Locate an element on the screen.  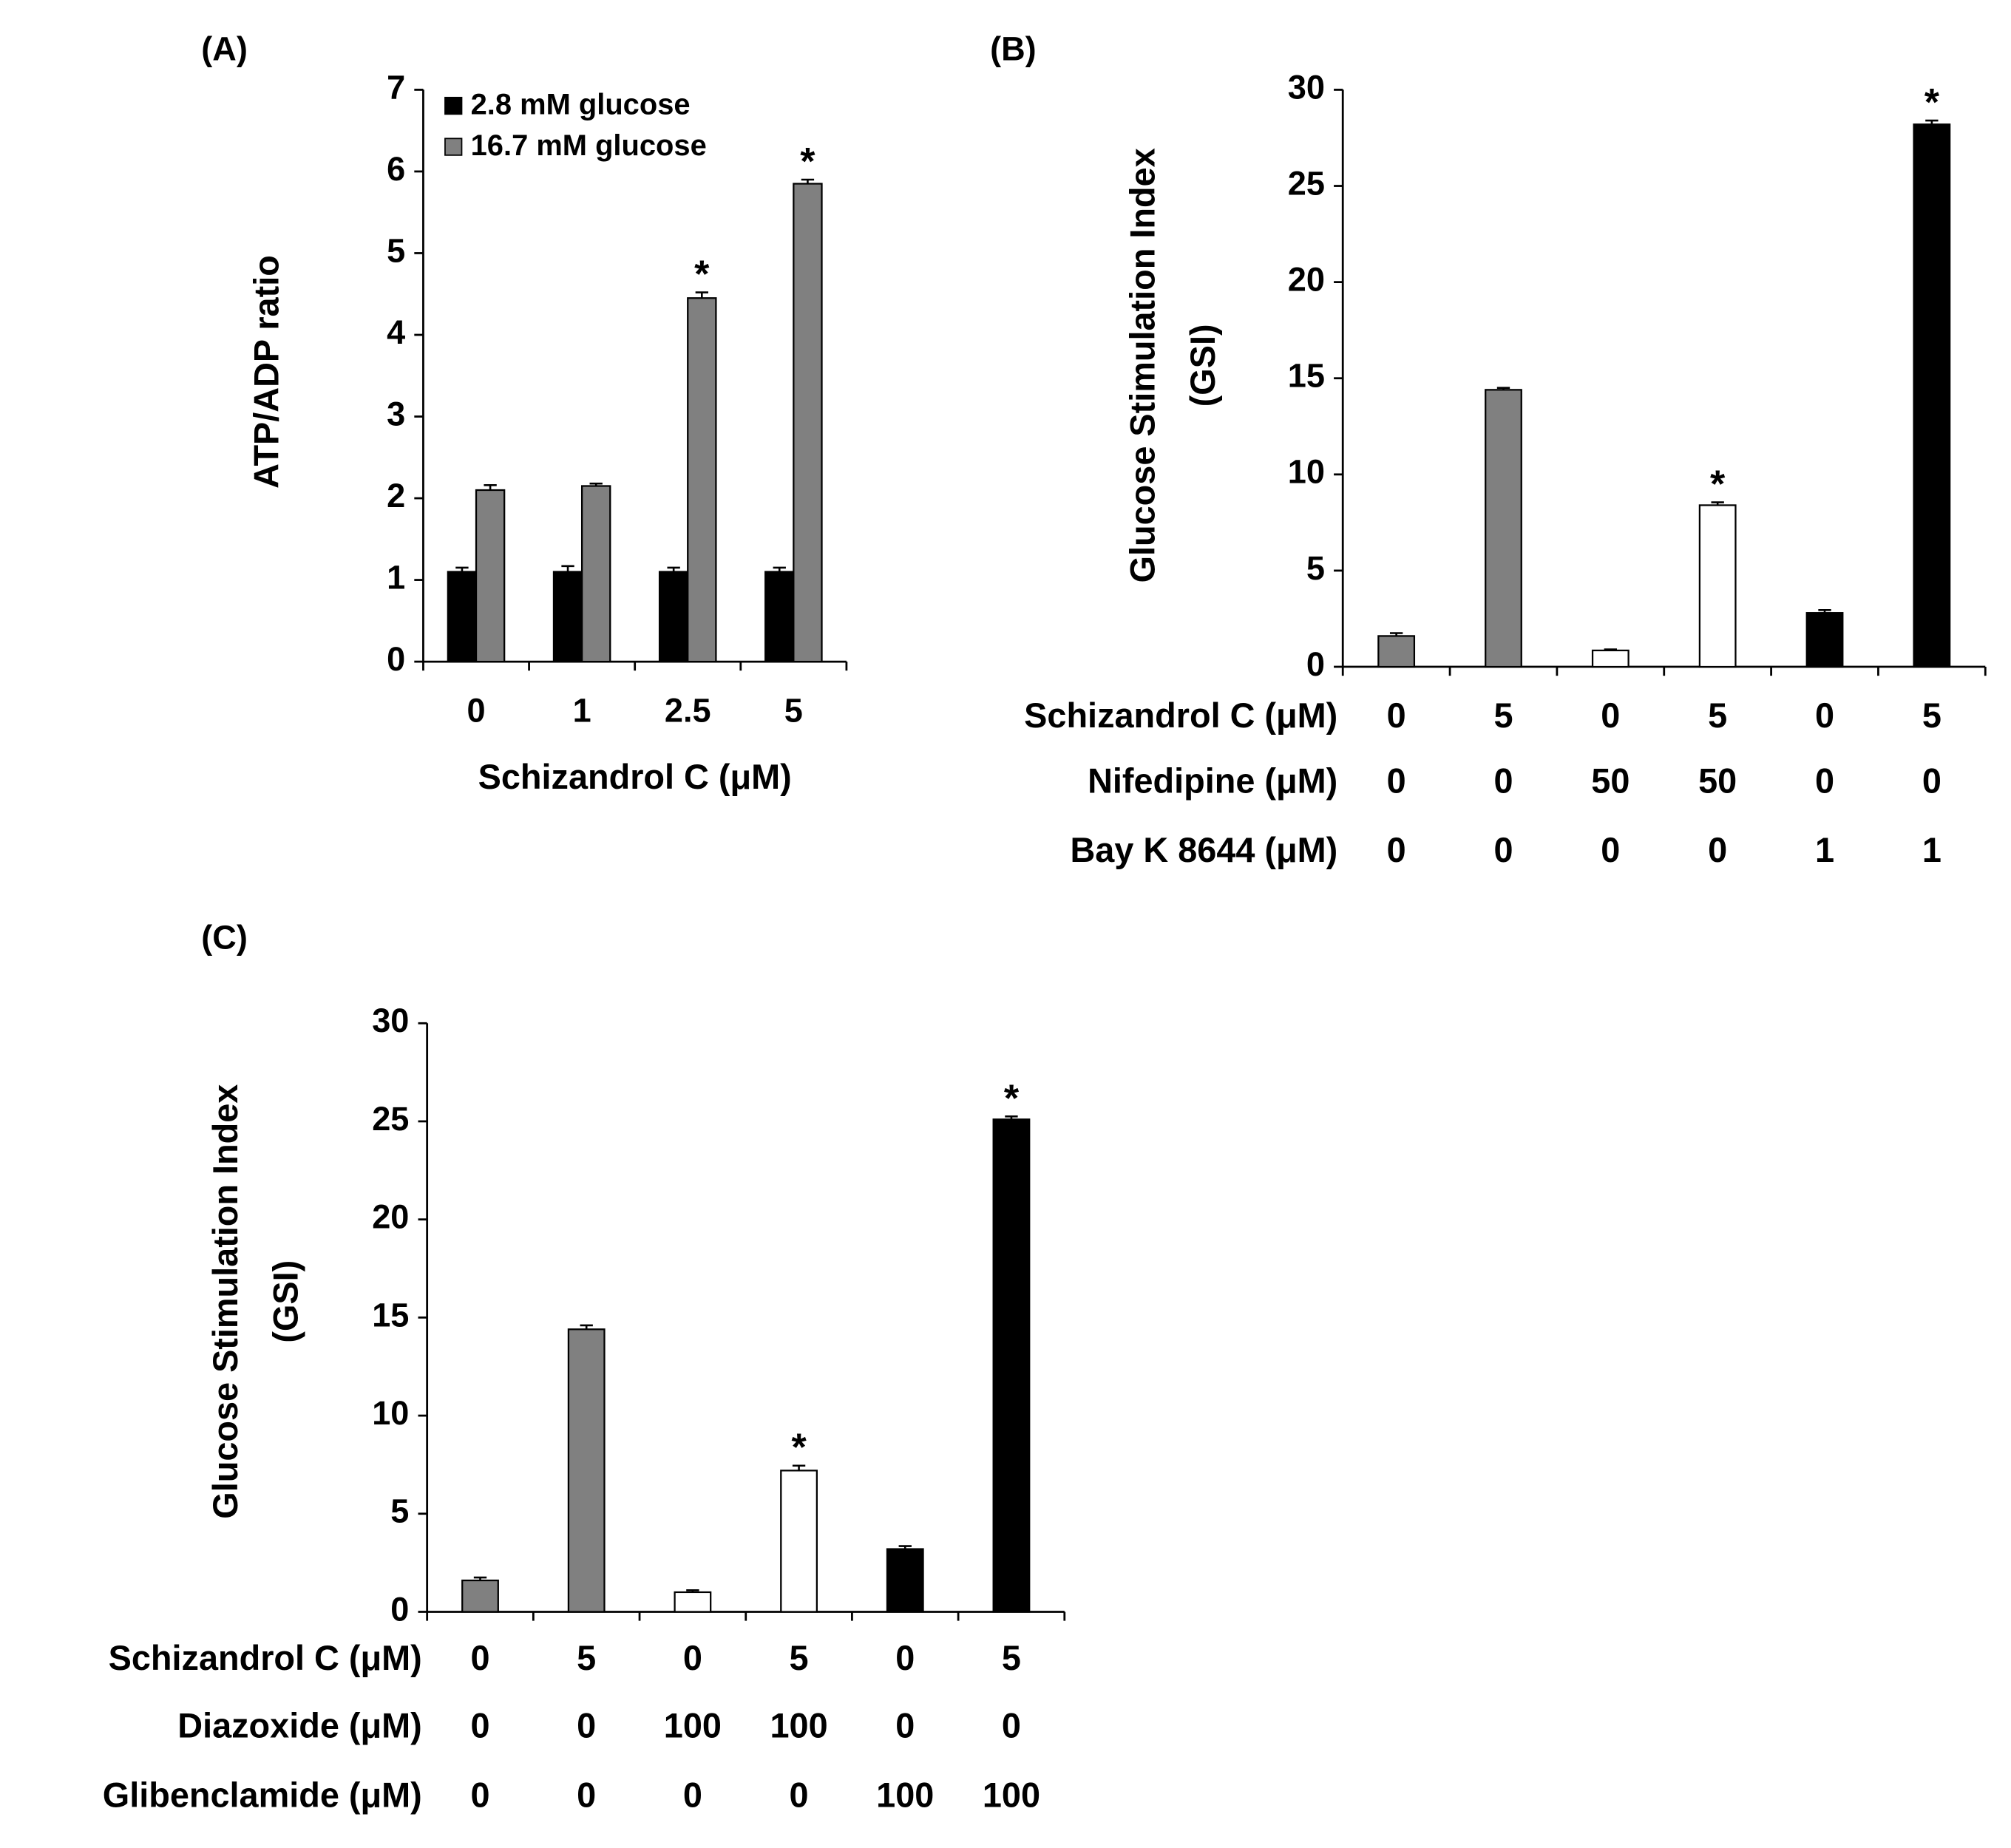
condition-label: Schizandrol C (μM) is located at coordinates (1180, 715).